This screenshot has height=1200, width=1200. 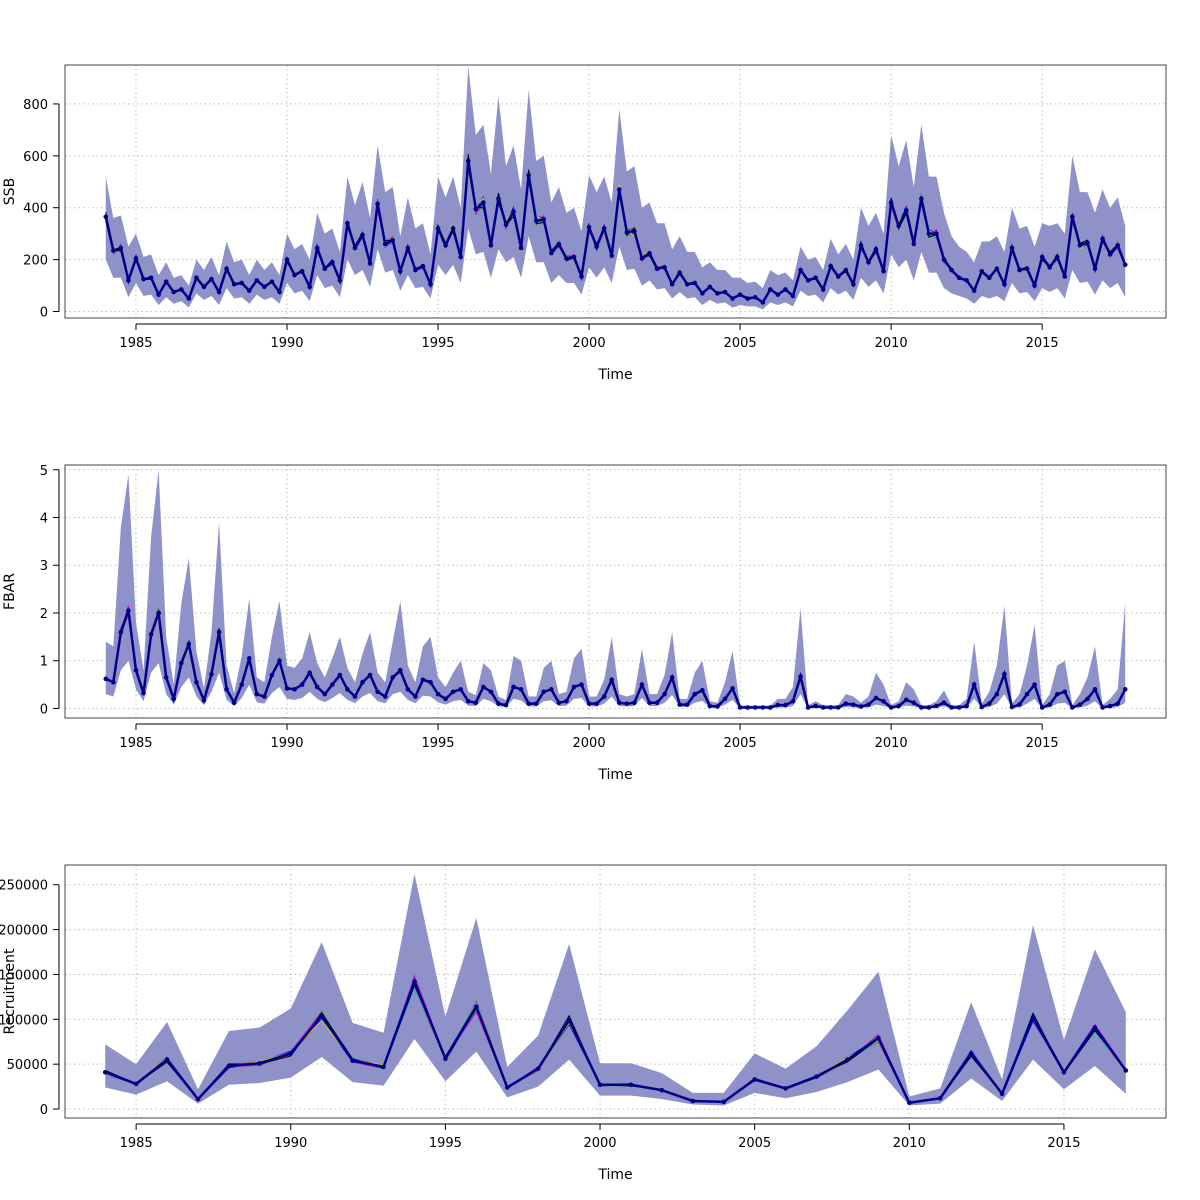 I want to click on median-line, so click(x=616, y=660).